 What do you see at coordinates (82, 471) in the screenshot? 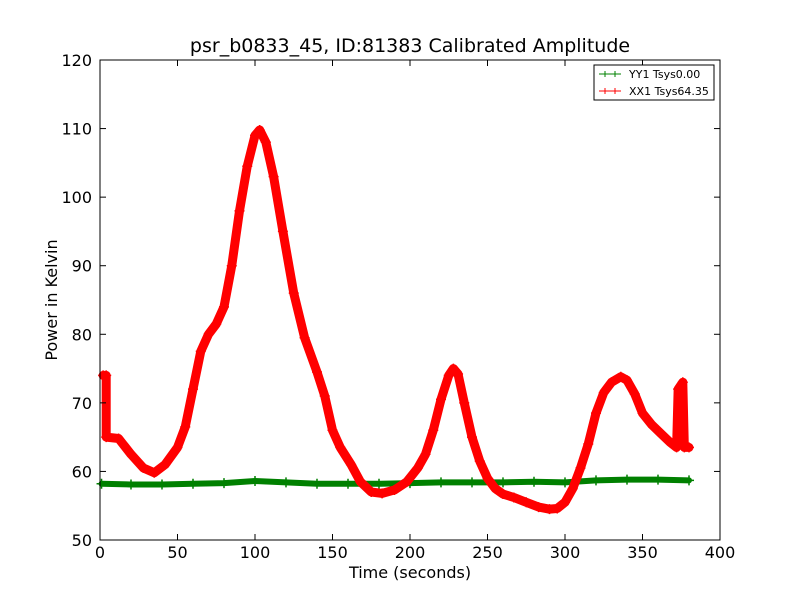
I see `y-tick-label: 60` at bounding box center [82, 471].